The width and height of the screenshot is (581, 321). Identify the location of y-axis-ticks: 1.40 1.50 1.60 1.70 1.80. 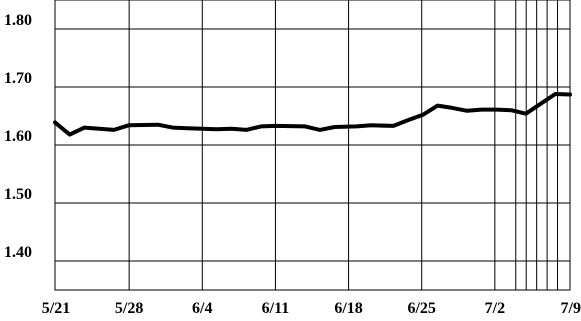
(18, 136).